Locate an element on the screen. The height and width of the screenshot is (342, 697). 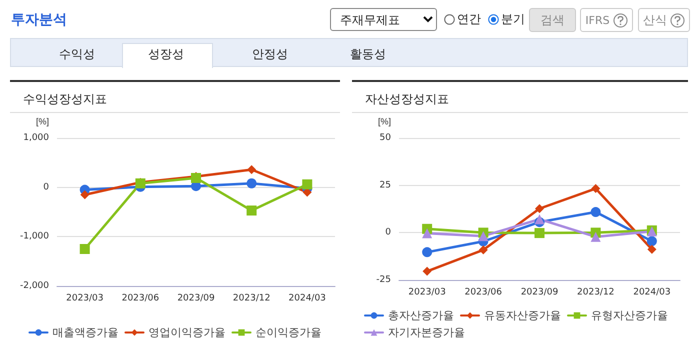
legend-label: 자기자본증가율 is located at coordinates (426, 332).